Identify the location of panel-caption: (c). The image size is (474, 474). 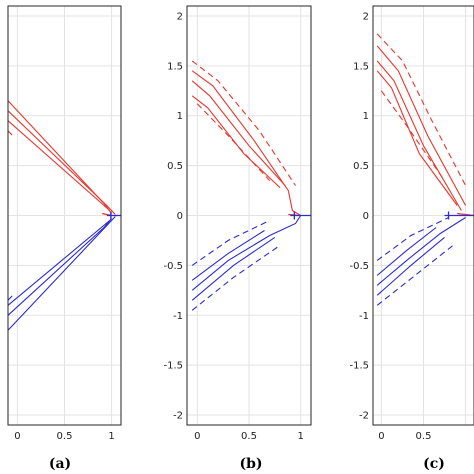
(434, 464).